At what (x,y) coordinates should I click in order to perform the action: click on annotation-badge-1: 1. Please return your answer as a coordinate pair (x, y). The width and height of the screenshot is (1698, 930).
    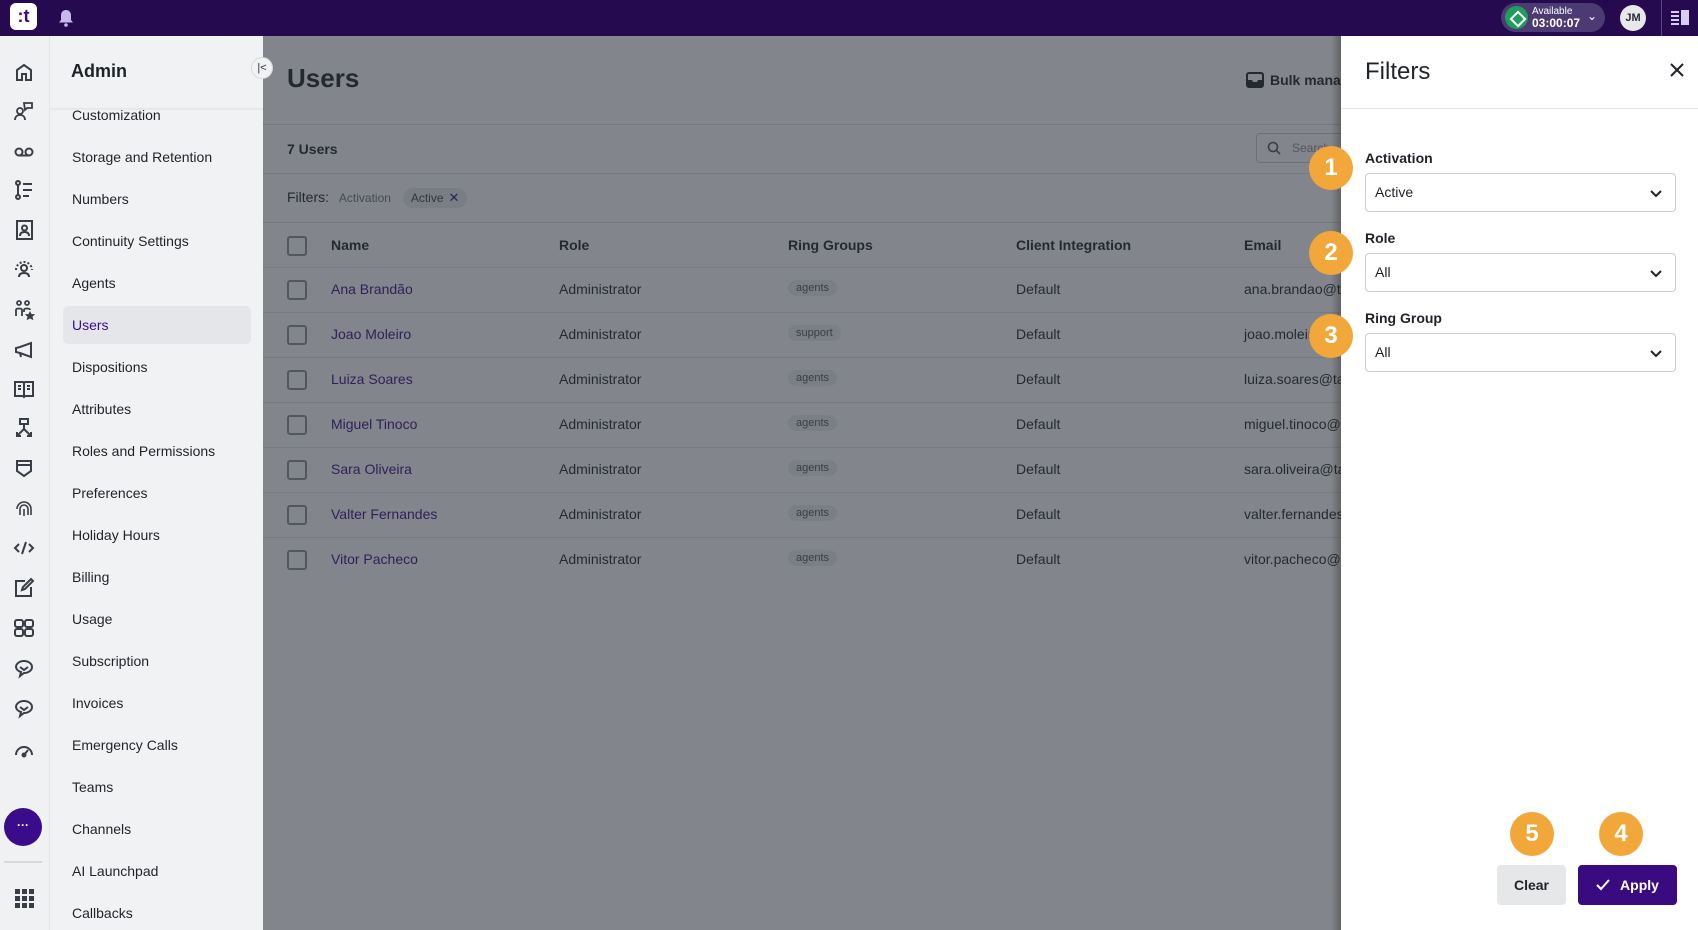
    Looking at the image, I should click on (1331, 168).